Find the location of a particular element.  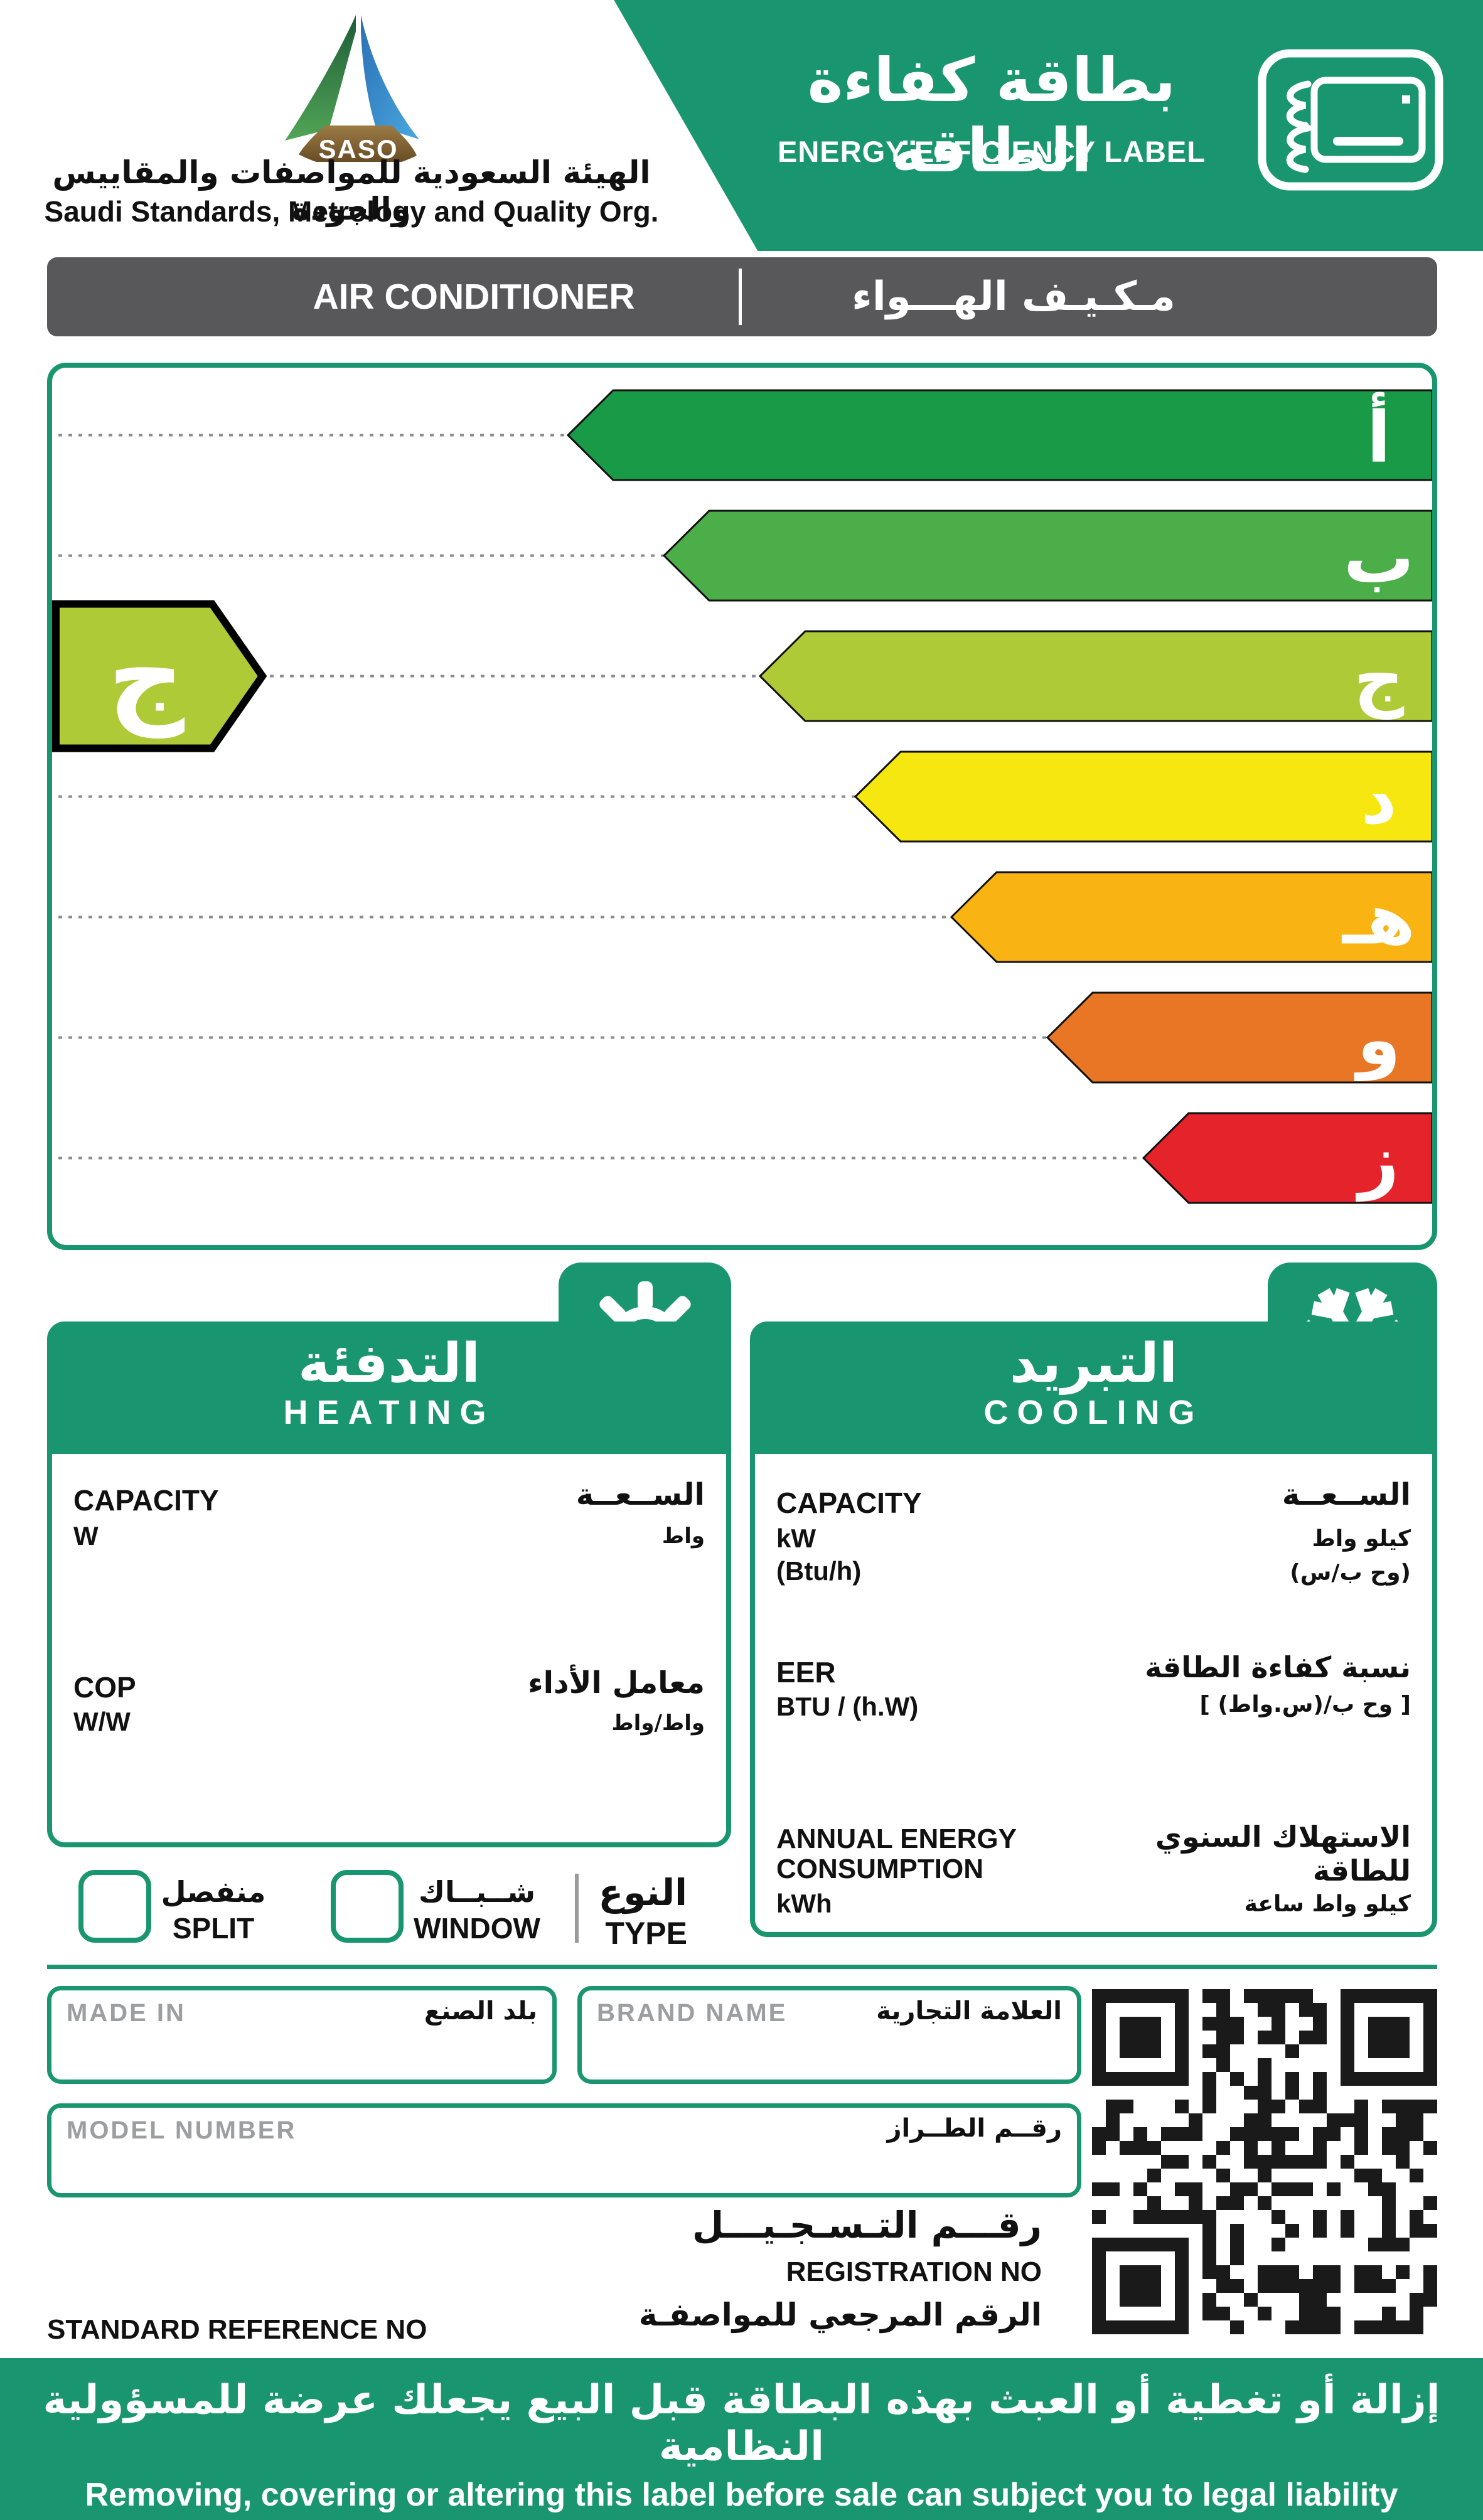

split-label-ar: منفصل is located at coordinates (213, 1892).